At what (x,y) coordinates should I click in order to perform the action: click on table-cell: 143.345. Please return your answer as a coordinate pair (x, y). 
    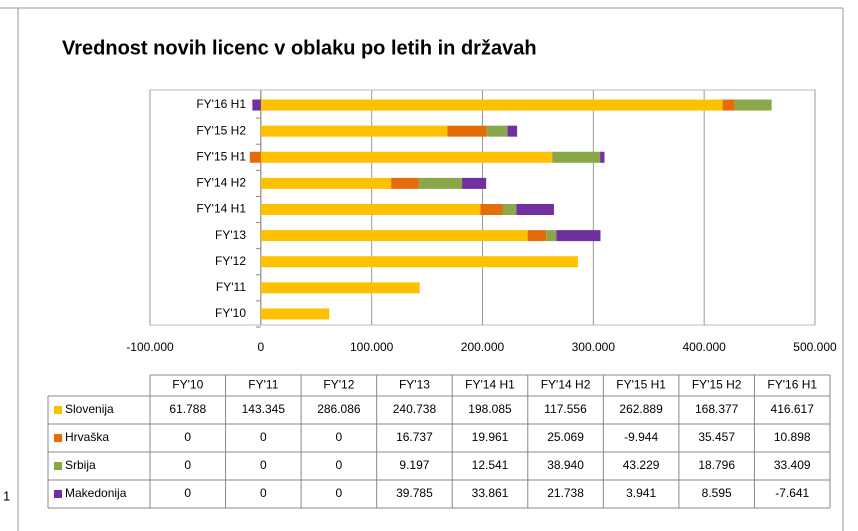
    Looking at the image, I should click on (264, 409).